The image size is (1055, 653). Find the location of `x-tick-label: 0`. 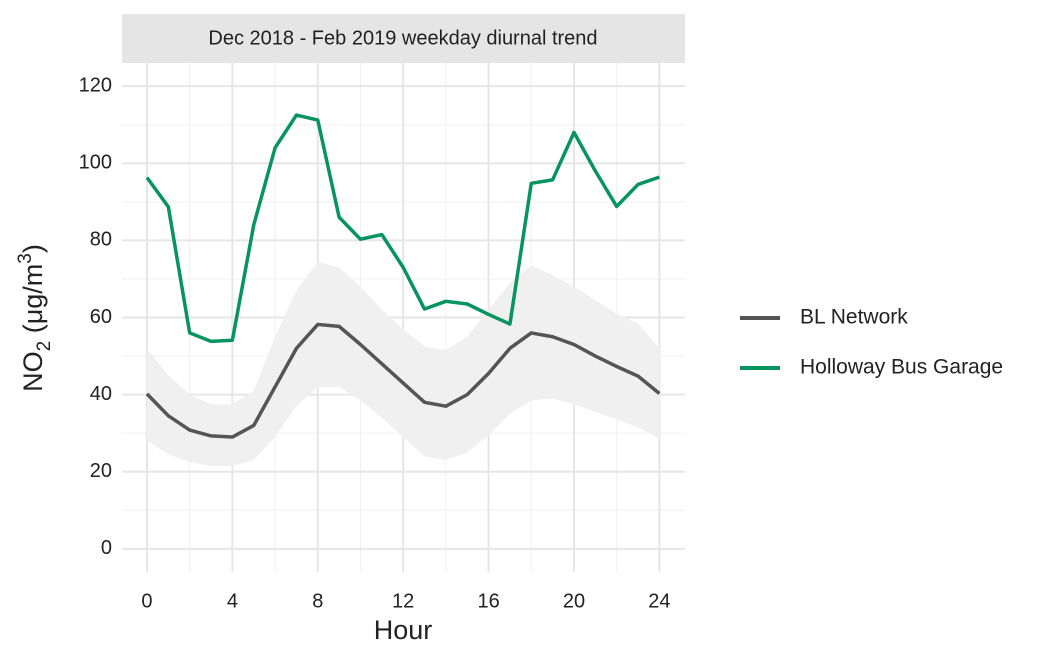

x-tick-label: 0 is located at coordinates (146, 601).